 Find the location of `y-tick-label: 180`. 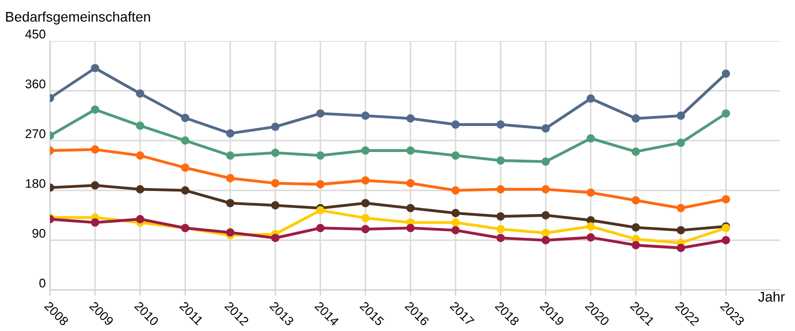

y-tick-label: 180 is located at coordinates (36, 183).